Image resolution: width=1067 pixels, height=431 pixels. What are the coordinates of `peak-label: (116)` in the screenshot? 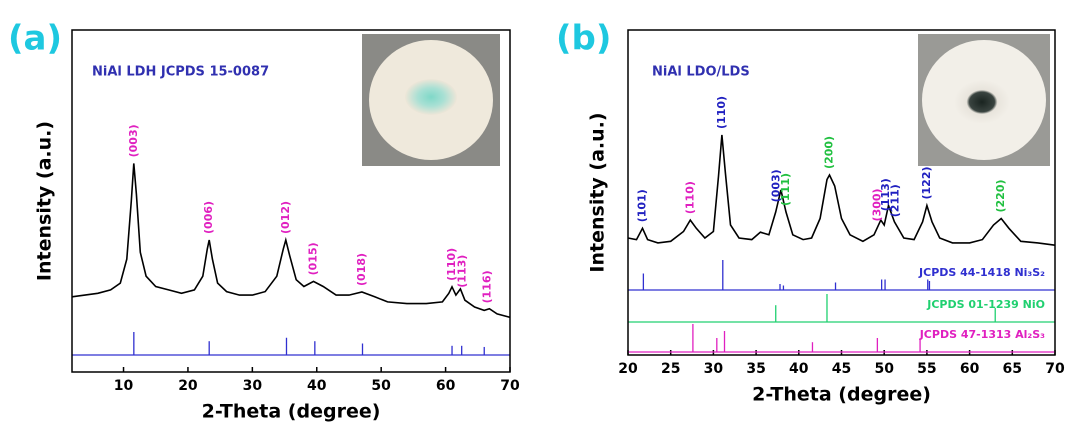 It's located at (486, 286).